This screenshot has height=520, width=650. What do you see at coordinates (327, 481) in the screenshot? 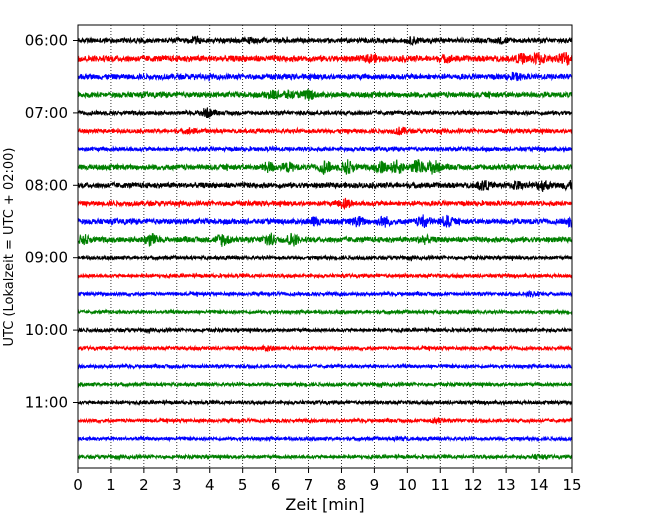
I see `x-axis-ticks: 0 1 2 3 4 5 6 7 8 9 10 11 12 13 14 15` at bounding box center [327, 481].